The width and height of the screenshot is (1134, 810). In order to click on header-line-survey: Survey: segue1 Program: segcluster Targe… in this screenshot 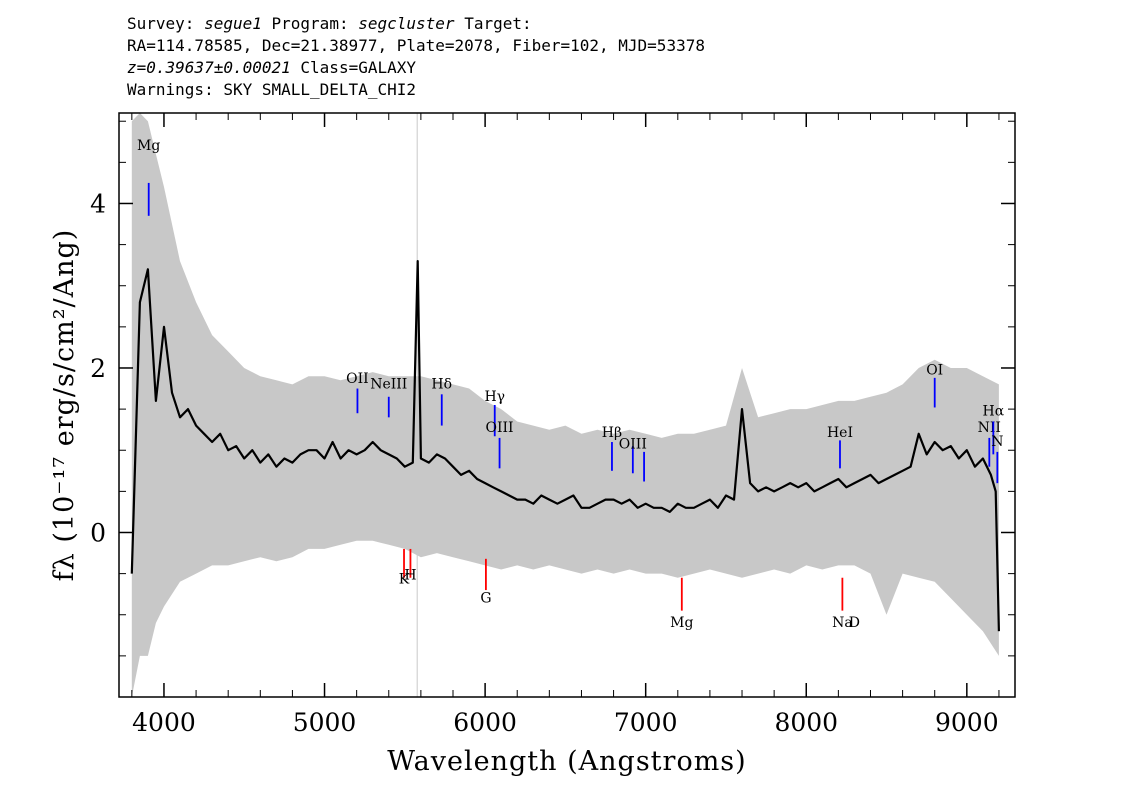, I will do `click(416, 24)`.